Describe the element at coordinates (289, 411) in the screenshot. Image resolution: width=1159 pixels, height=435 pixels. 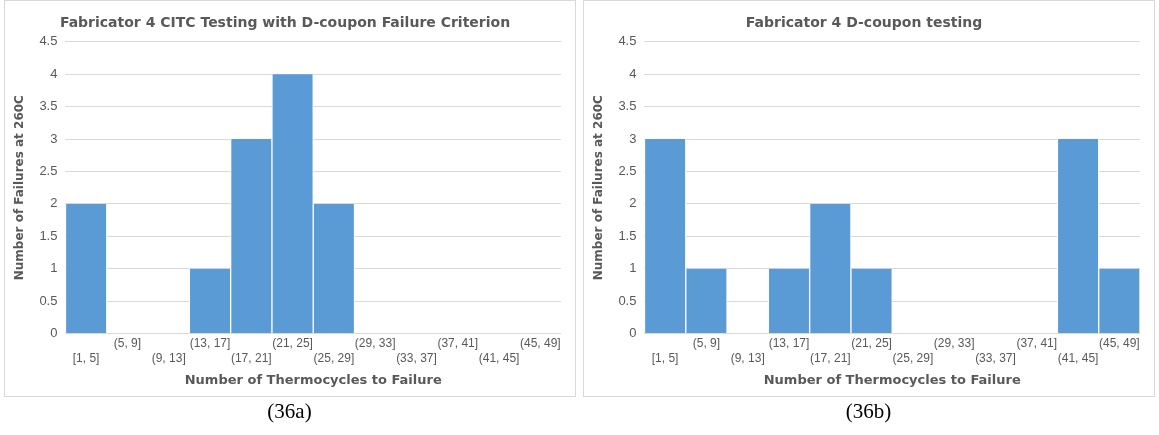
I see `text: (36a)` at that location.